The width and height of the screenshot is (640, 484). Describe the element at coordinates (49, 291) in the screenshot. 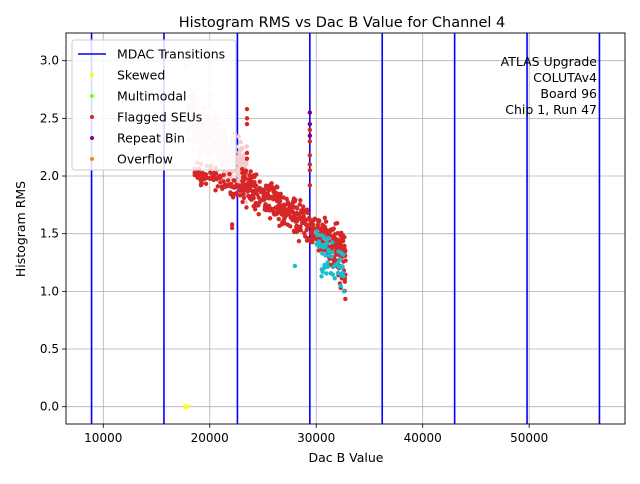

I see `y-tick-label: 1.0` at that location.